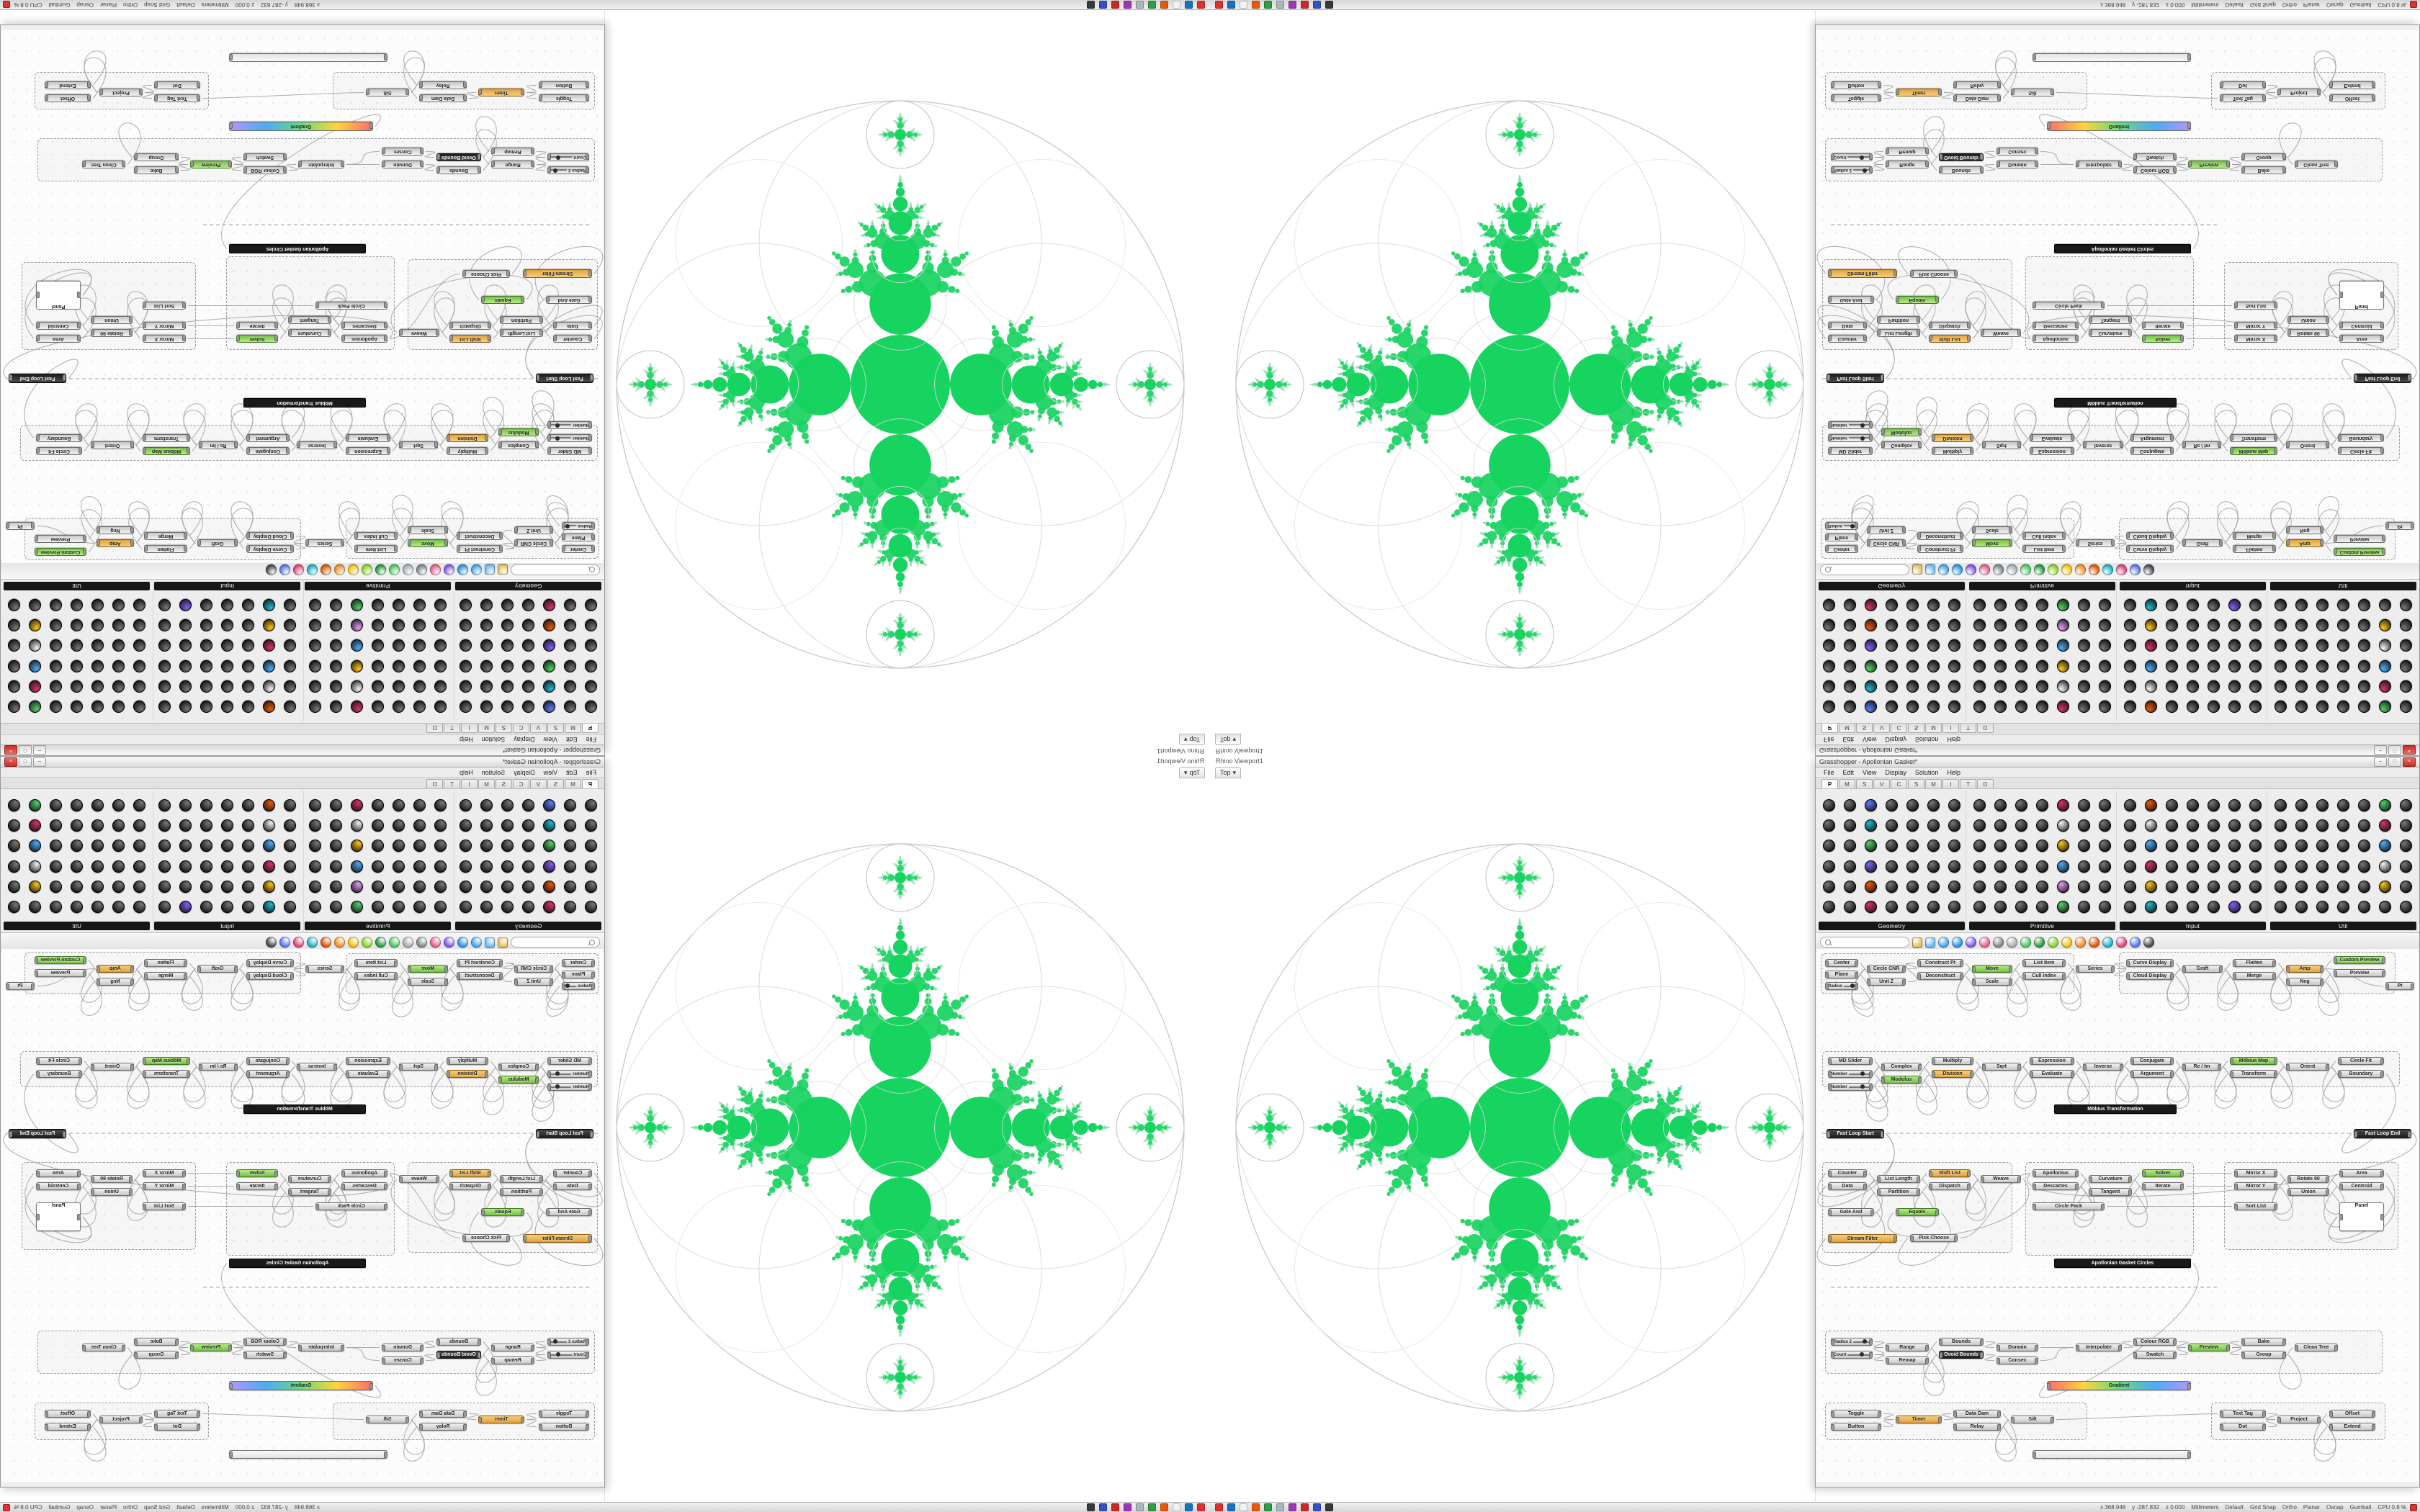  Describe the element at coordinates (376, 536) in the screenshot. I see `gh-node-cull-index: Cull Index` at that location.